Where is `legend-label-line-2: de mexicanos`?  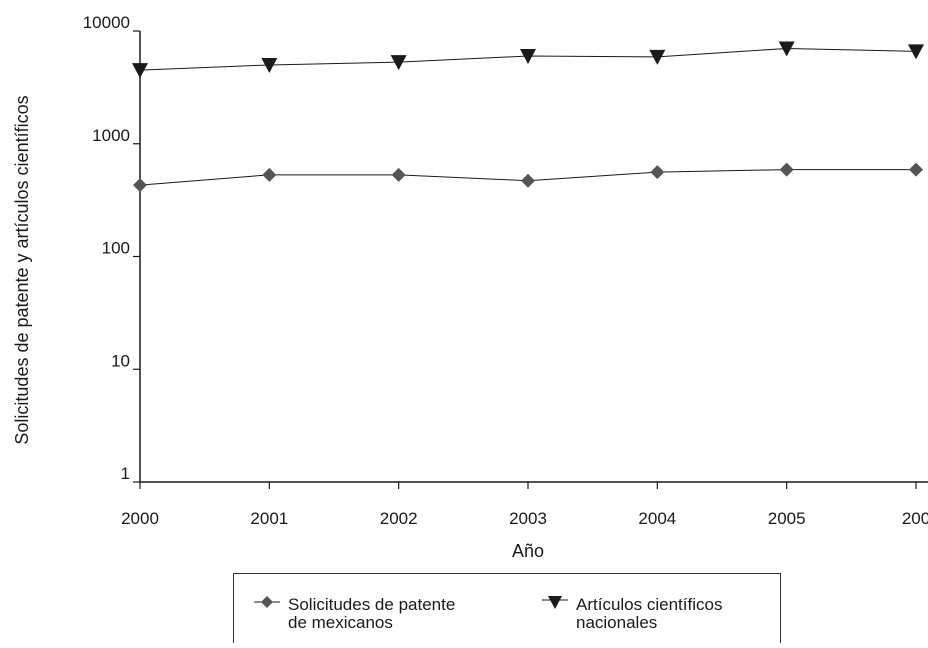
legend-label-line-2: de mexicanos is located at coordinates (340, 622).